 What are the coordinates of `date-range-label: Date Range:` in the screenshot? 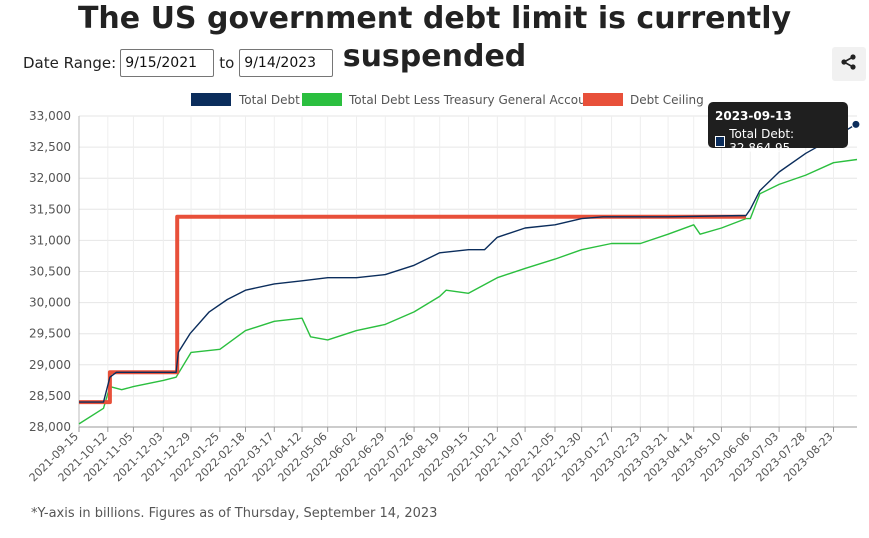 It's located at (70, 63).